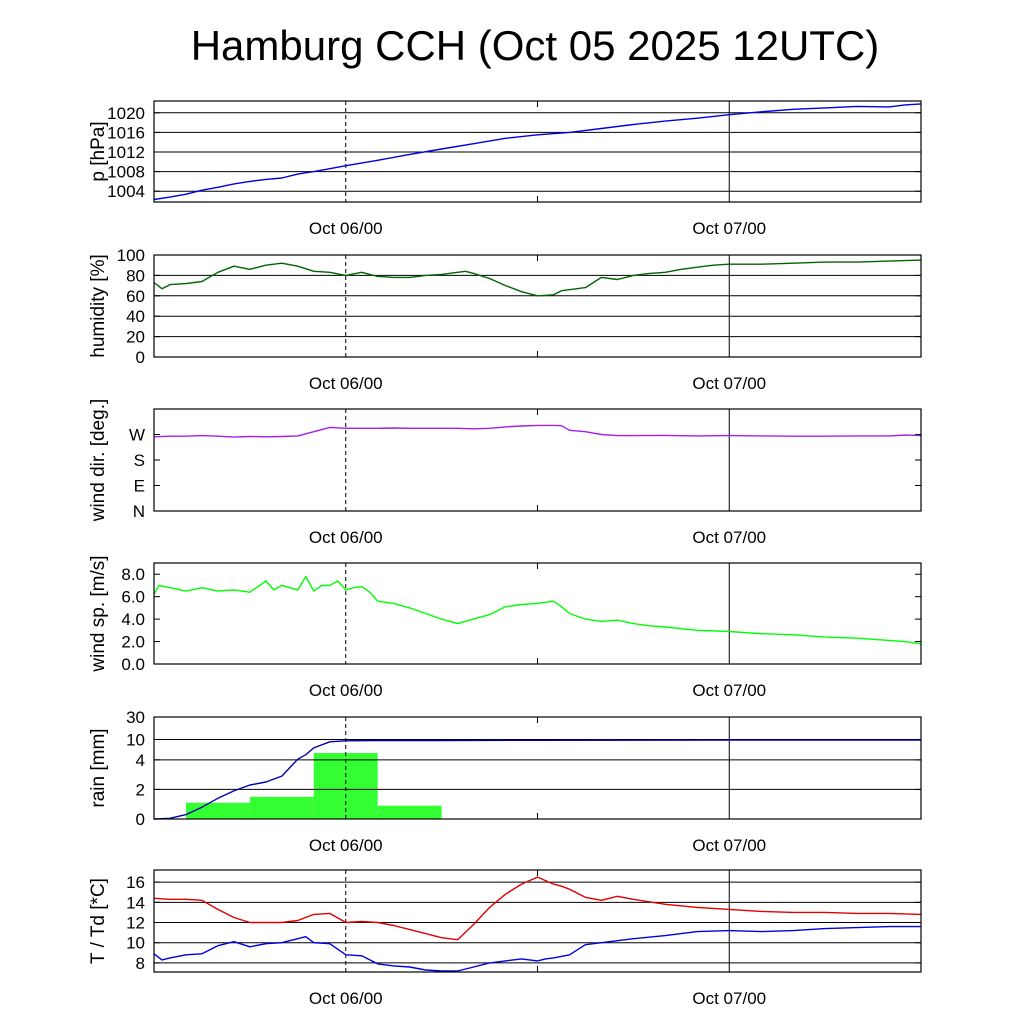  I want to click on y-tick-label: 1012, so click(126, 152).